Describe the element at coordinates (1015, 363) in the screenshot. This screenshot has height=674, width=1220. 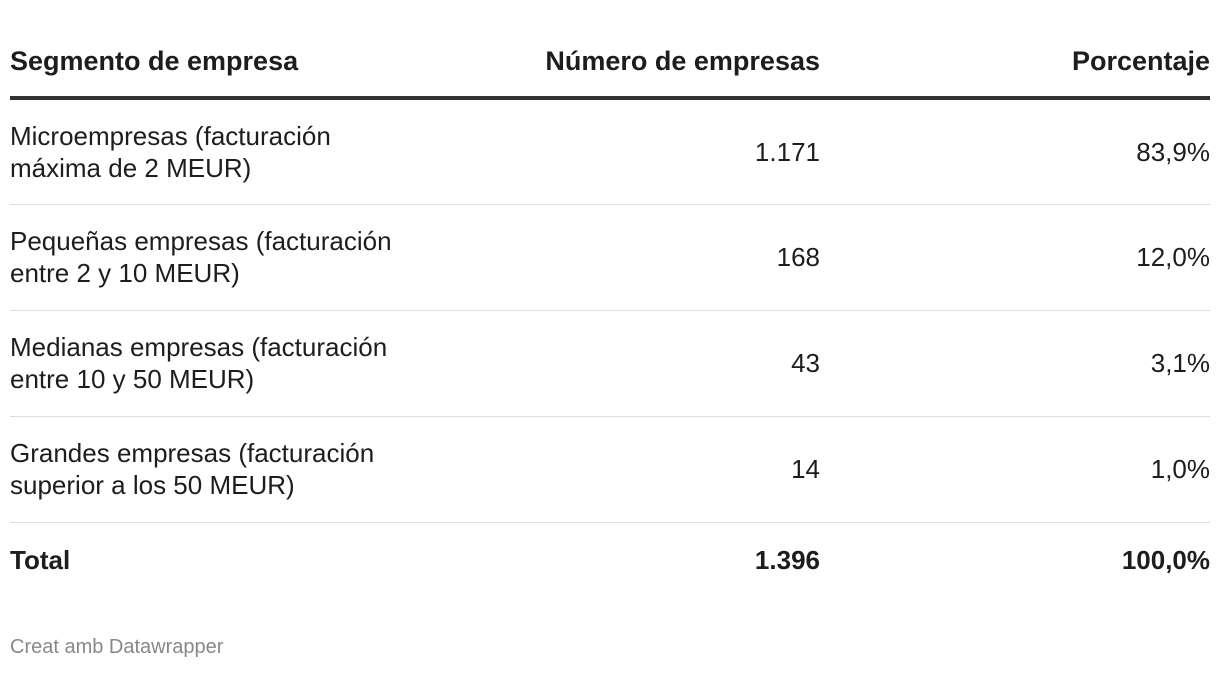
I see `percent-cell: 3,1%` at that location.